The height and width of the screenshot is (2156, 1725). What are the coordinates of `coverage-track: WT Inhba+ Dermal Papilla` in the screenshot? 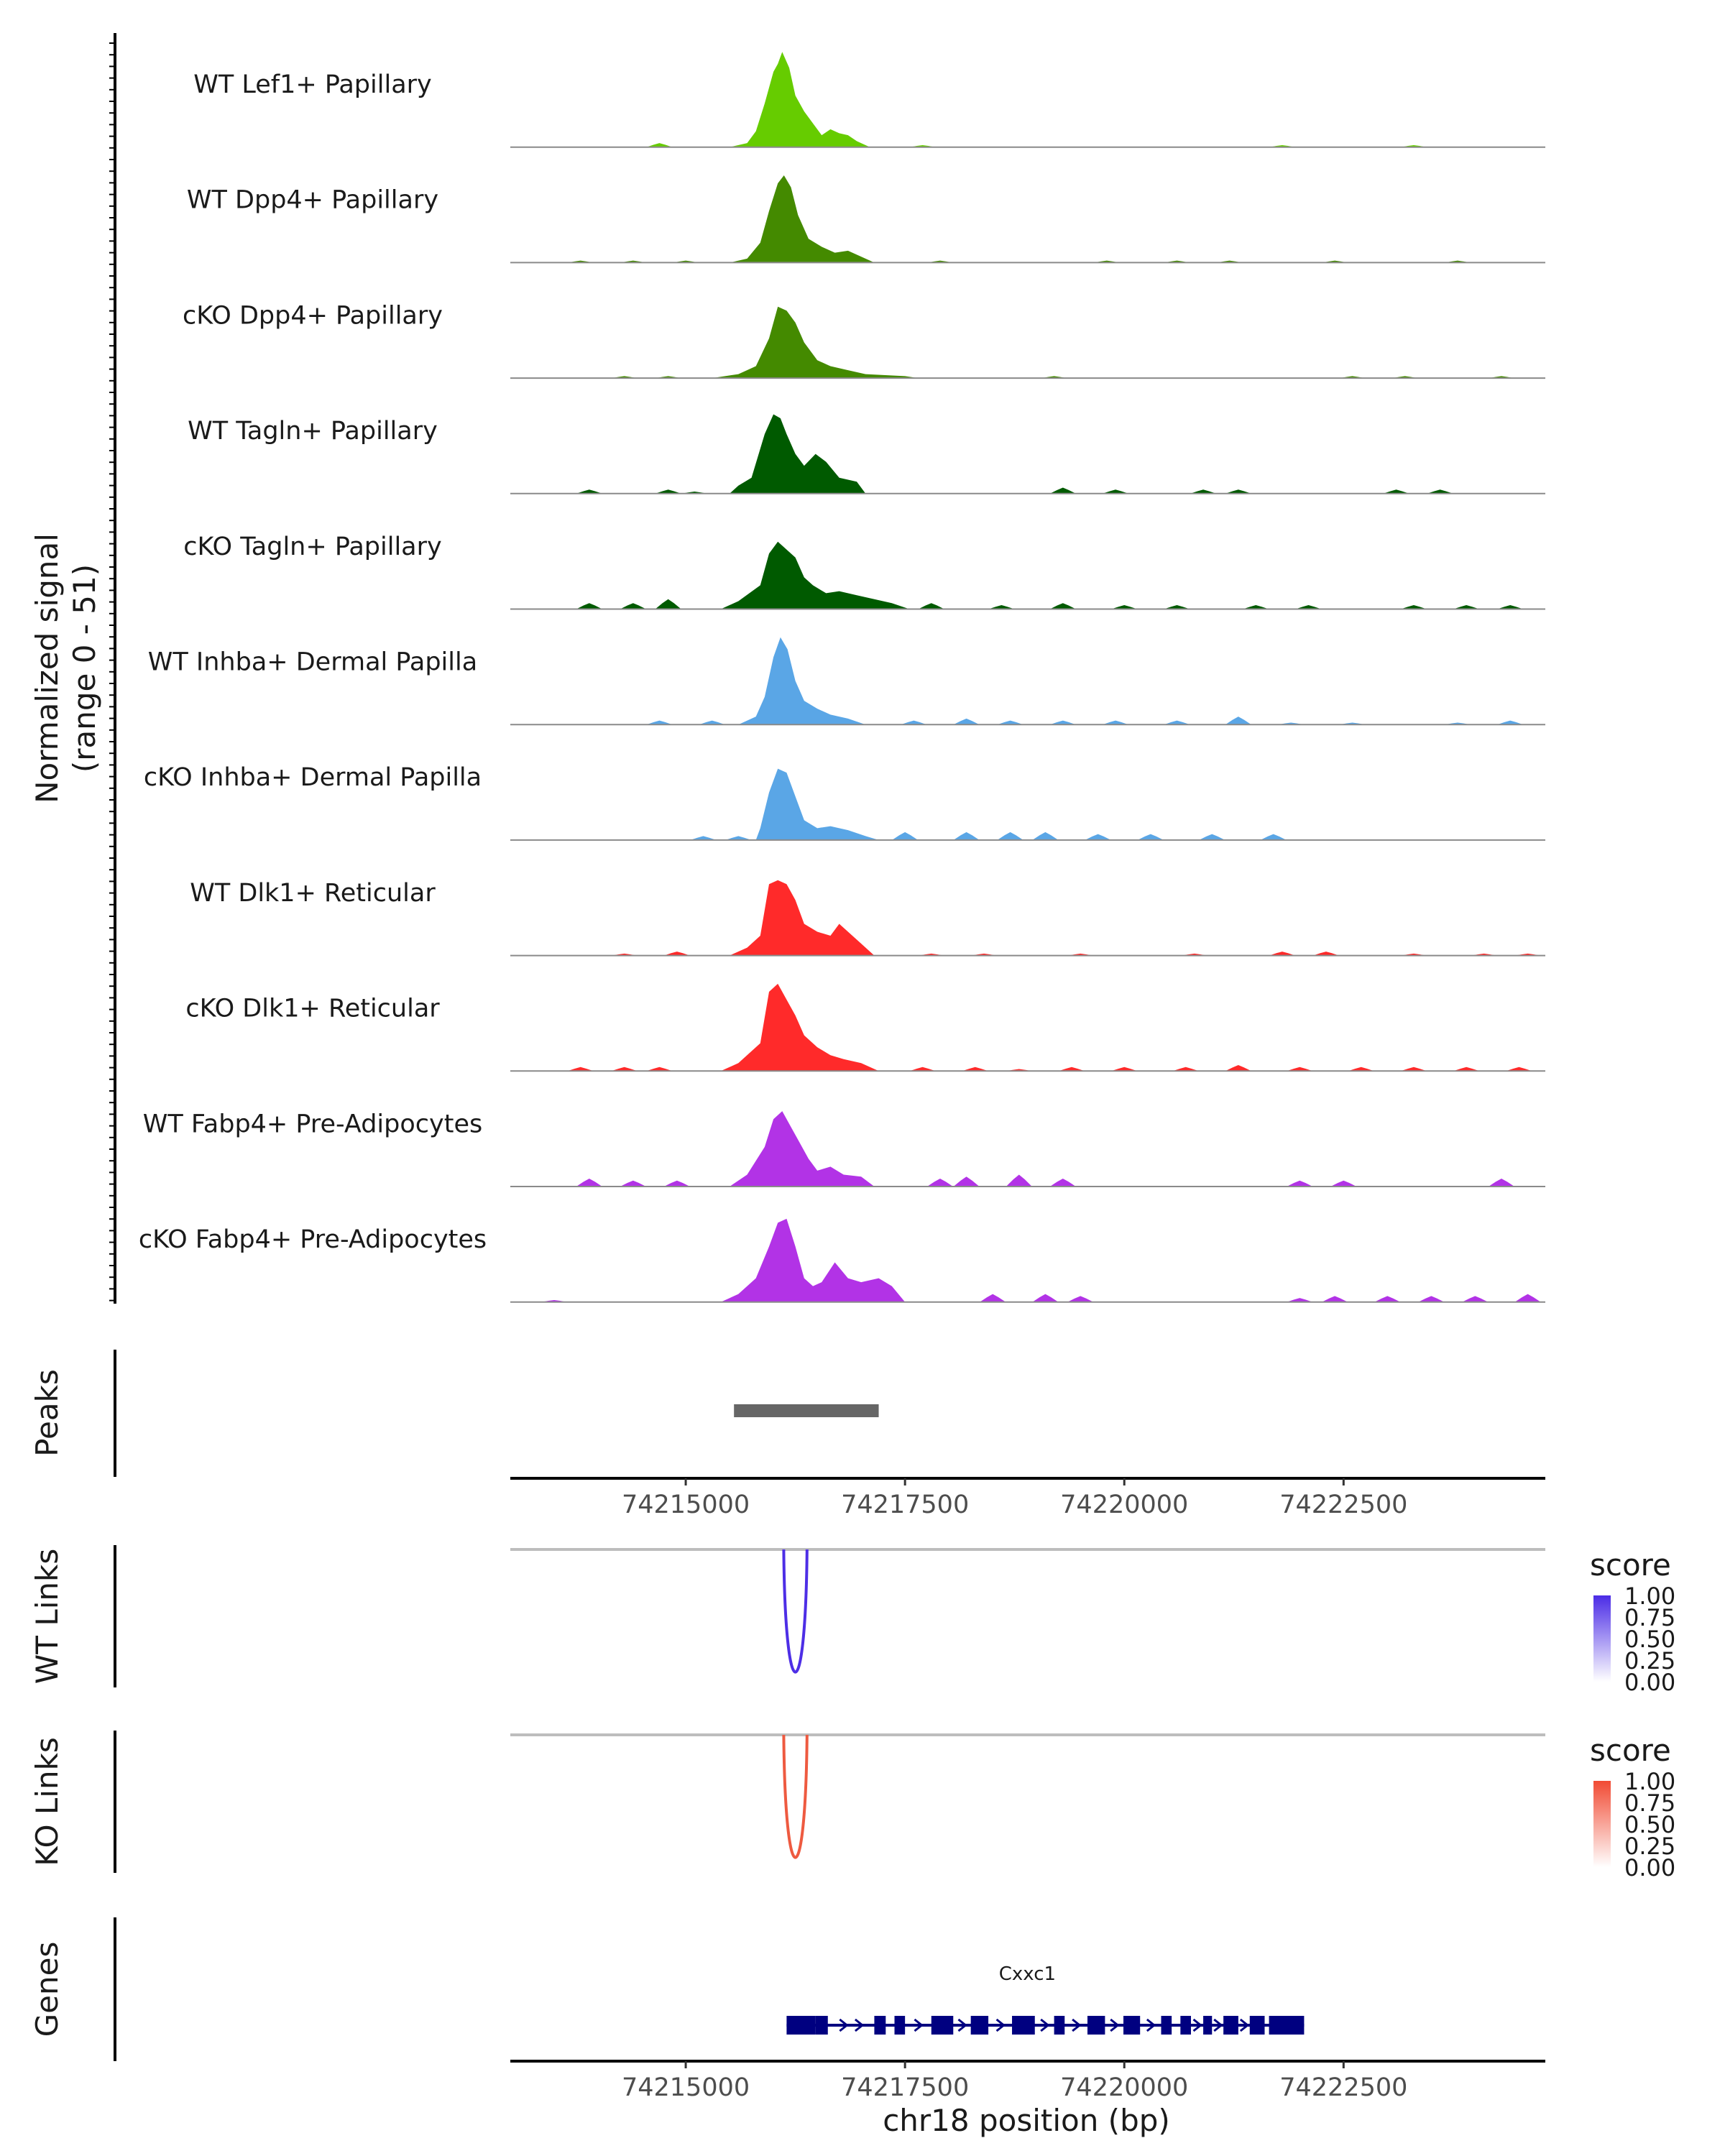 It's located at (846, 681).